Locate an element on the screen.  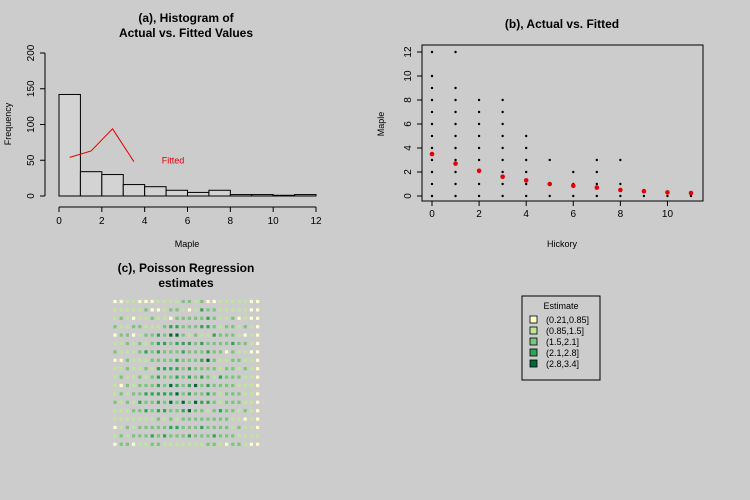
grid-cell-r2-c9 is located at coordinates (171, 318).